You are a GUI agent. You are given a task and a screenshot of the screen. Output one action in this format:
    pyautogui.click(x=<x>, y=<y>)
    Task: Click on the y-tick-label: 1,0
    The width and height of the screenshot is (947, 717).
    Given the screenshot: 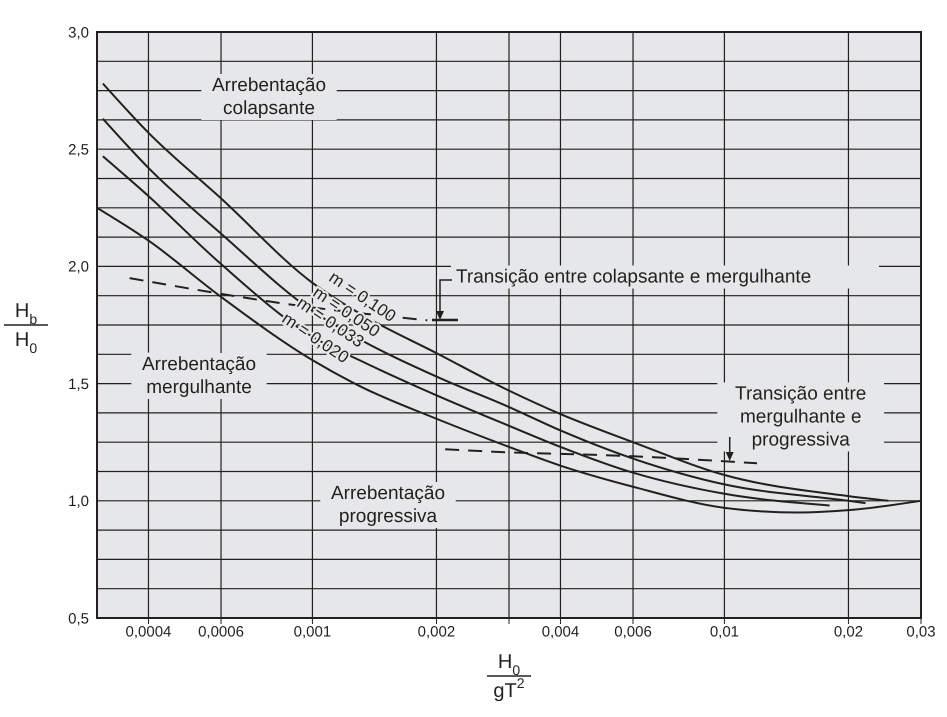 What is the action you would take?
    pyautogui.click(x=78, y=501)
    